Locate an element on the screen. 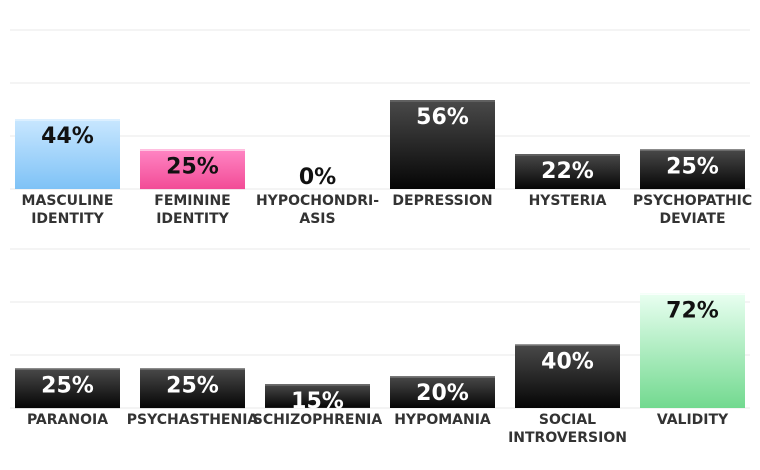 Image resolution: width=760 pixels, height=470 pixels. category-label: PSYCHASTHENIA is located at coordinates (193, 420).